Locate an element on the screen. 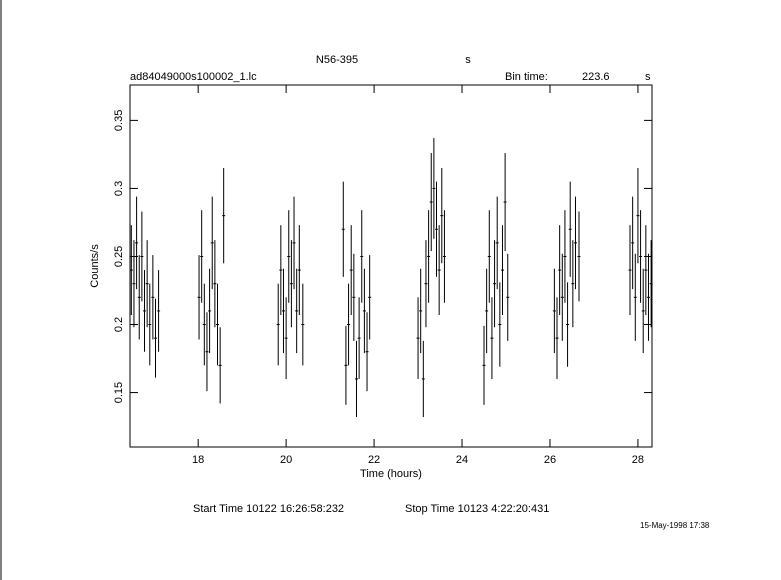  x-tick-label: 24 is located at coordinates (462, 460).